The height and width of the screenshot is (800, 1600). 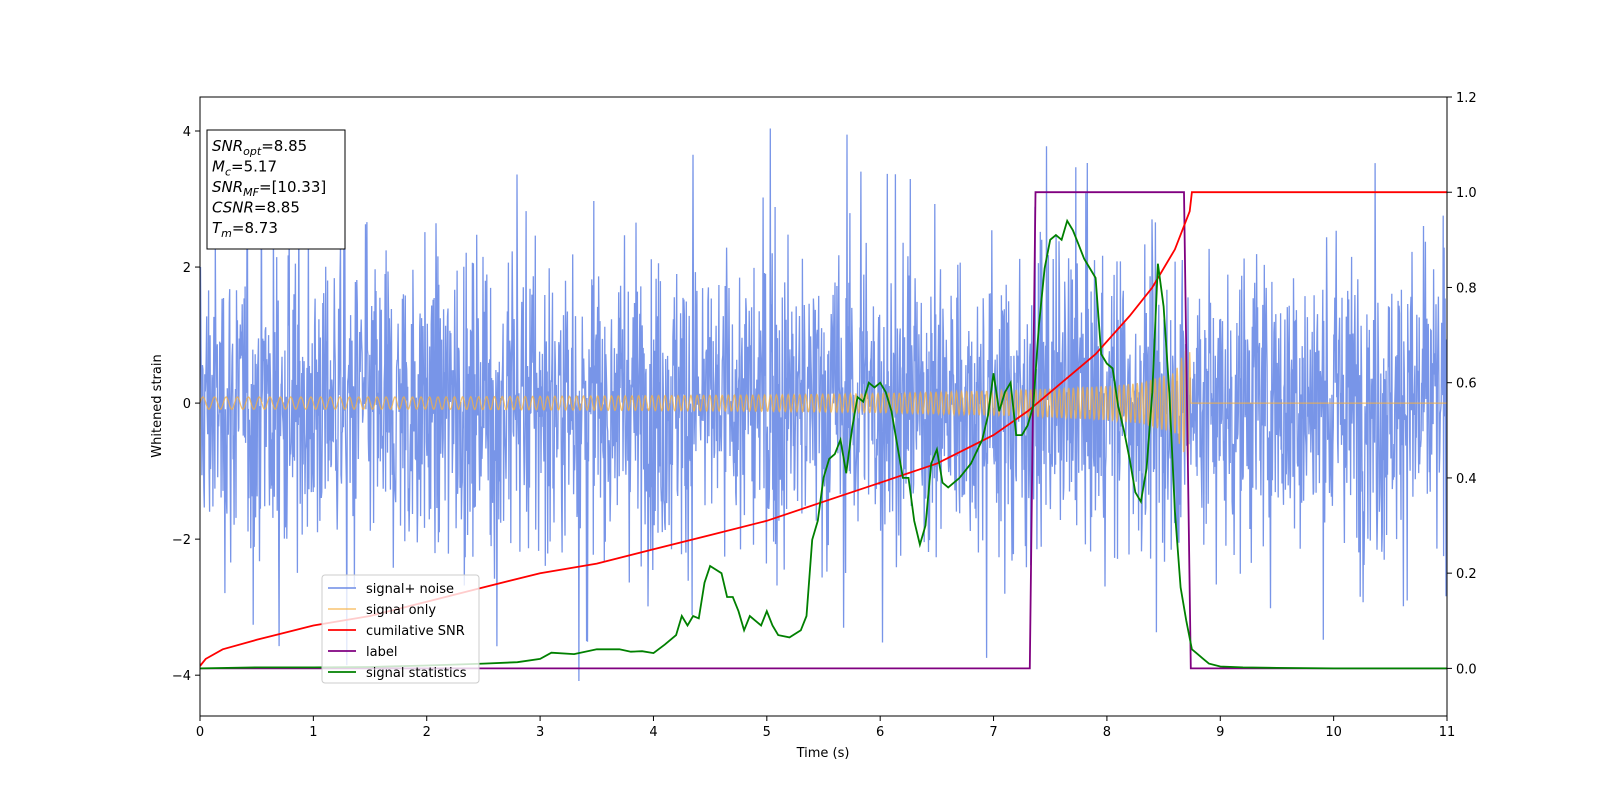 What do you see at coordinates (1466, 288) in the screenshot?
I see `y-right-tick-label: 0.8` at bounding box center [1466, 288].